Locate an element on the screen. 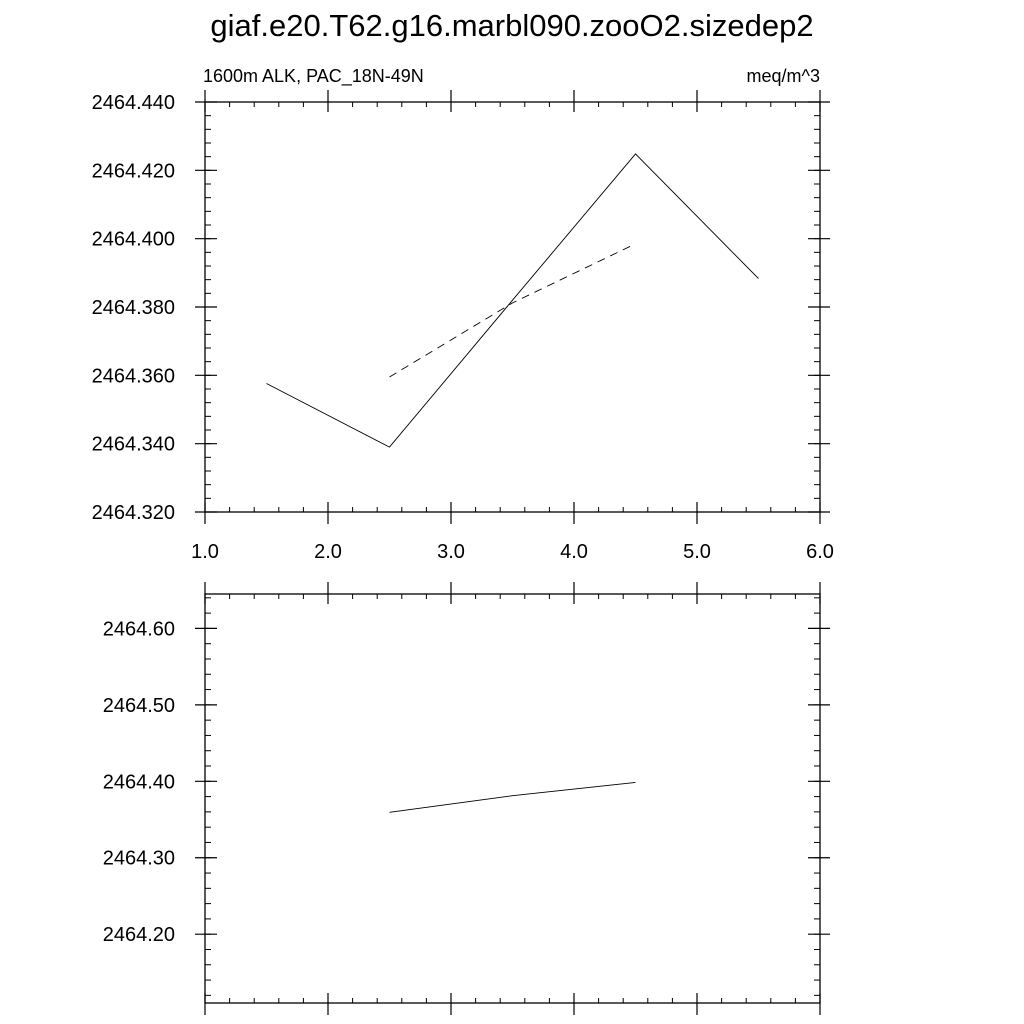 This screenshot has width=1024, height=1024. y-tick-label: 2464.30 is located at coordinates (139, 859).